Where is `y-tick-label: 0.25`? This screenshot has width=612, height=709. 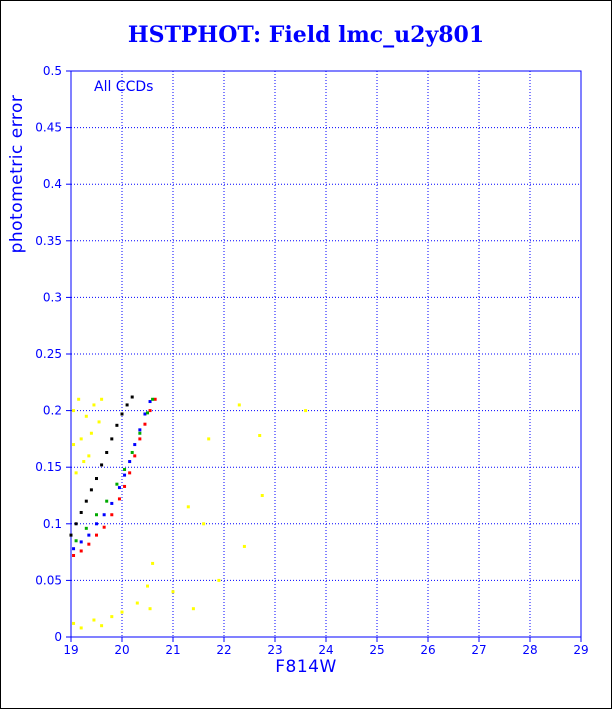 y-tick-label: 0.25 is located at coordinates (48, 354).